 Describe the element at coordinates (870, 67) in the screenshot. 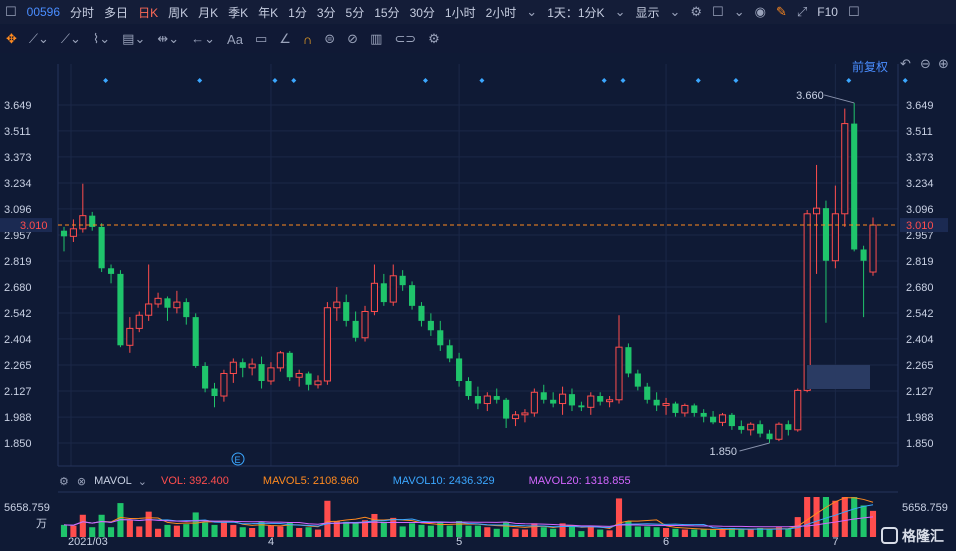

I see `adjustment-mode-label: 前复权` at that location.